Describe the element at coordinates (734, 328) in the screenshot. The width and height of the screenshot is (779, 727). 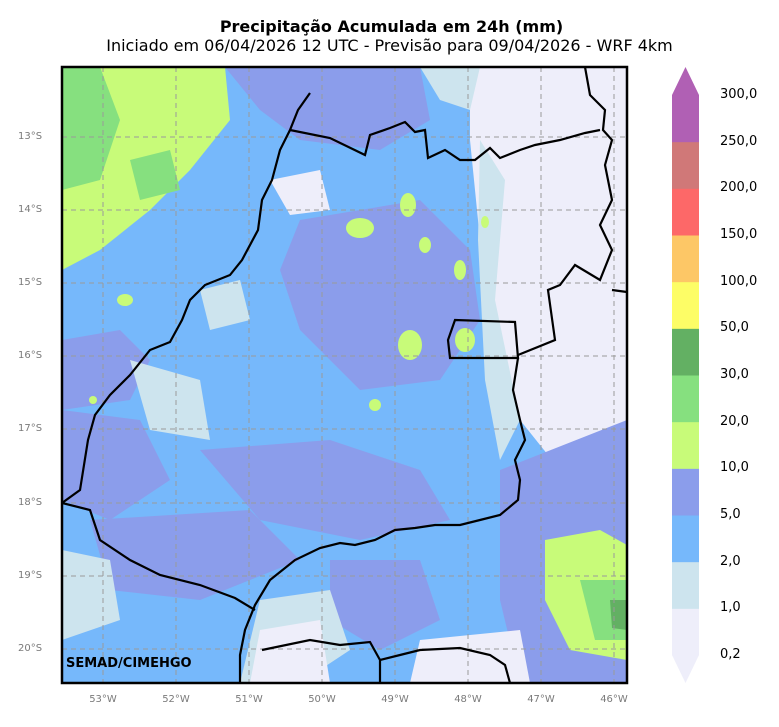
I see `colorbar-label: 50,0` at that location.